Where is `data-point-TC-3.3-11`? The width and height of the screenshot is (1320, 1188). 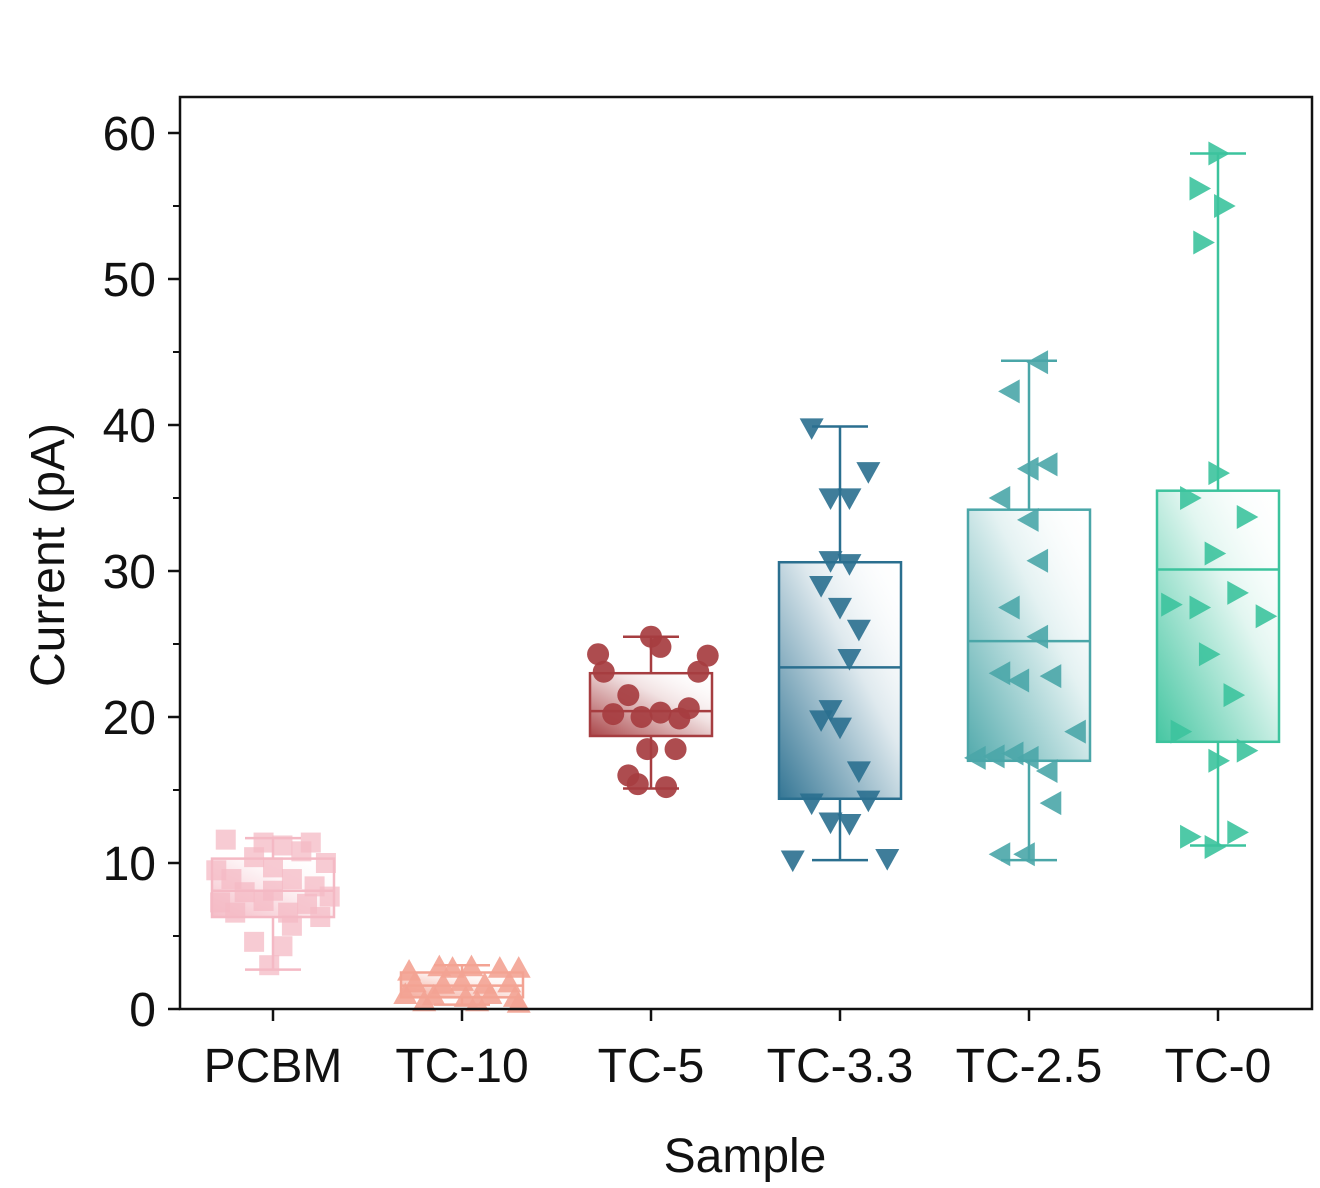
data-point-TC-3.3-11 is located at coordinates (821, 721).